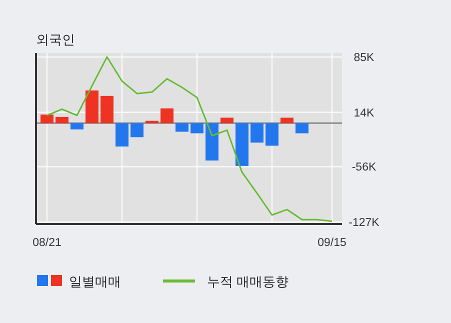  I want to click on legend-label: 누적 매매동향, so click(248, 281).